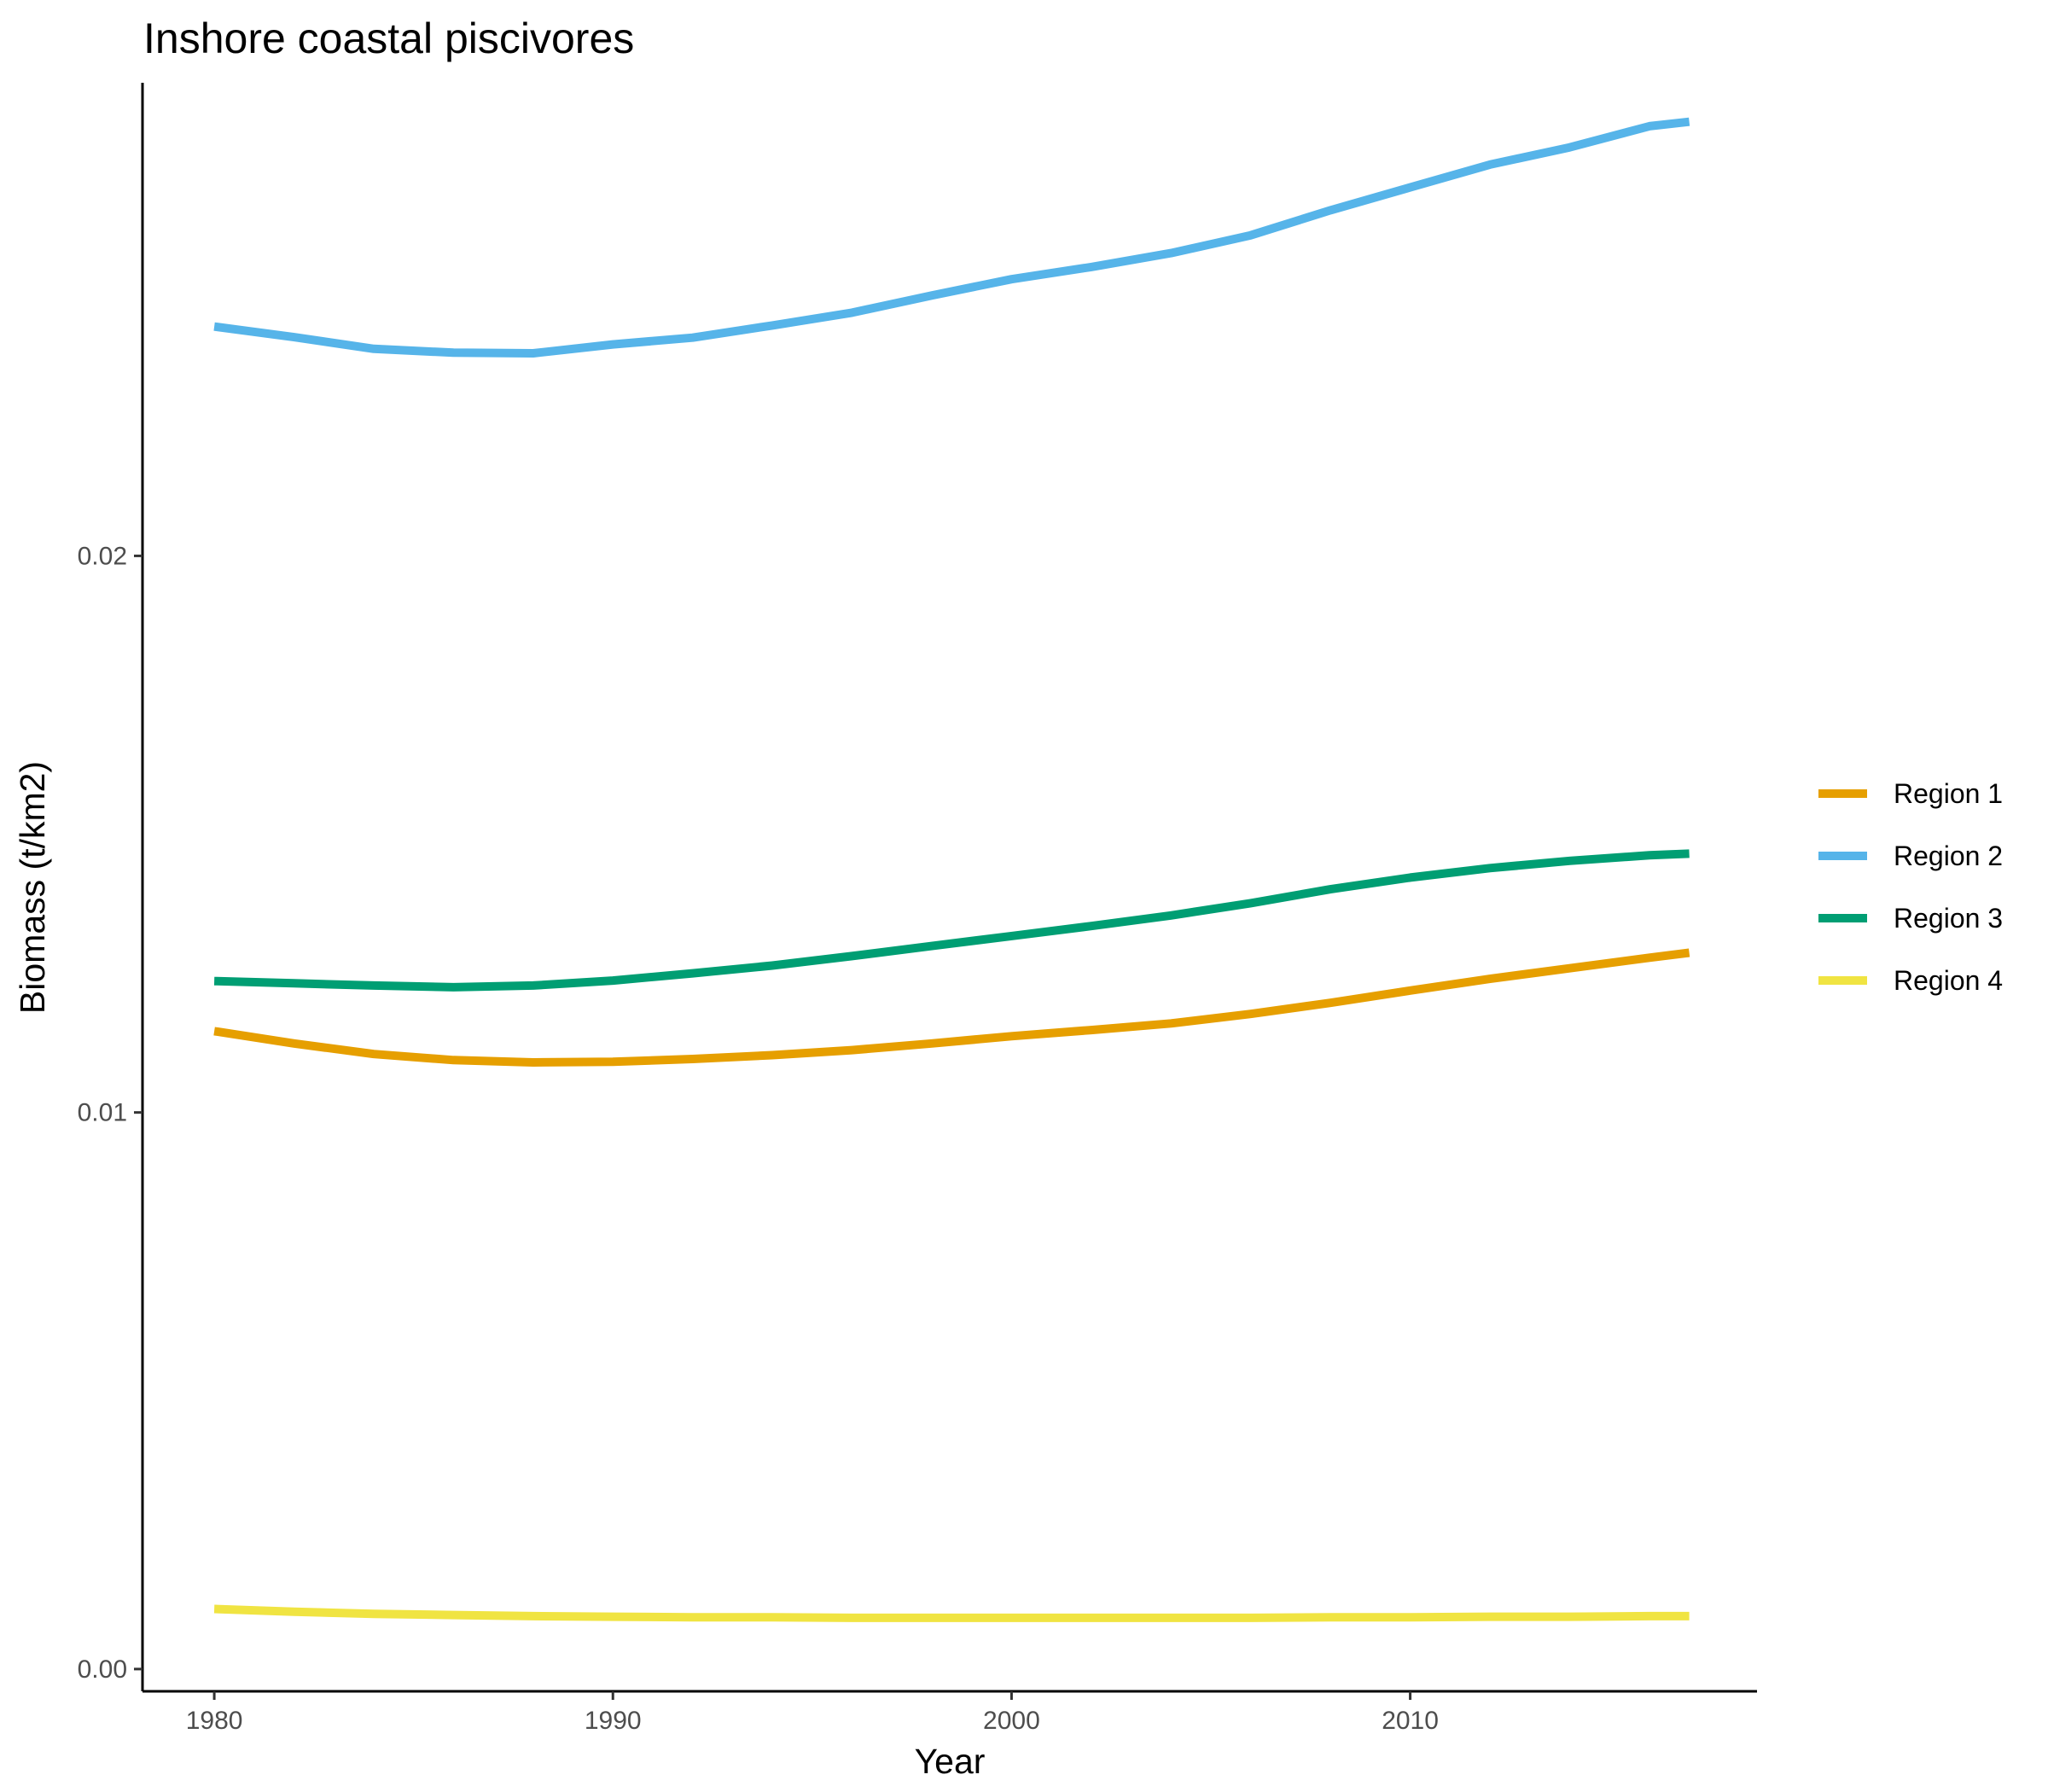 The image size is (2048, 1792). I want to click on chart-title: Inshore coastal piscivores, so click(388, 38).